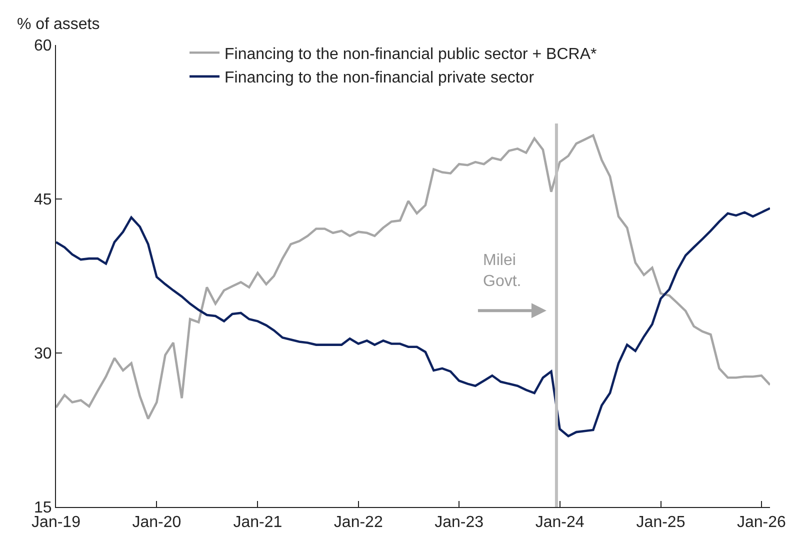  Describe the element at coordinates (56, 523) in the screenshot. I see `x-tick-label: Jan-19` at that location.